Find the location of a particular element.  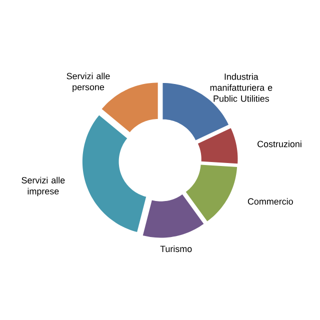

slice-label: Servizi alle imprese is located at coordinates (43, 186).